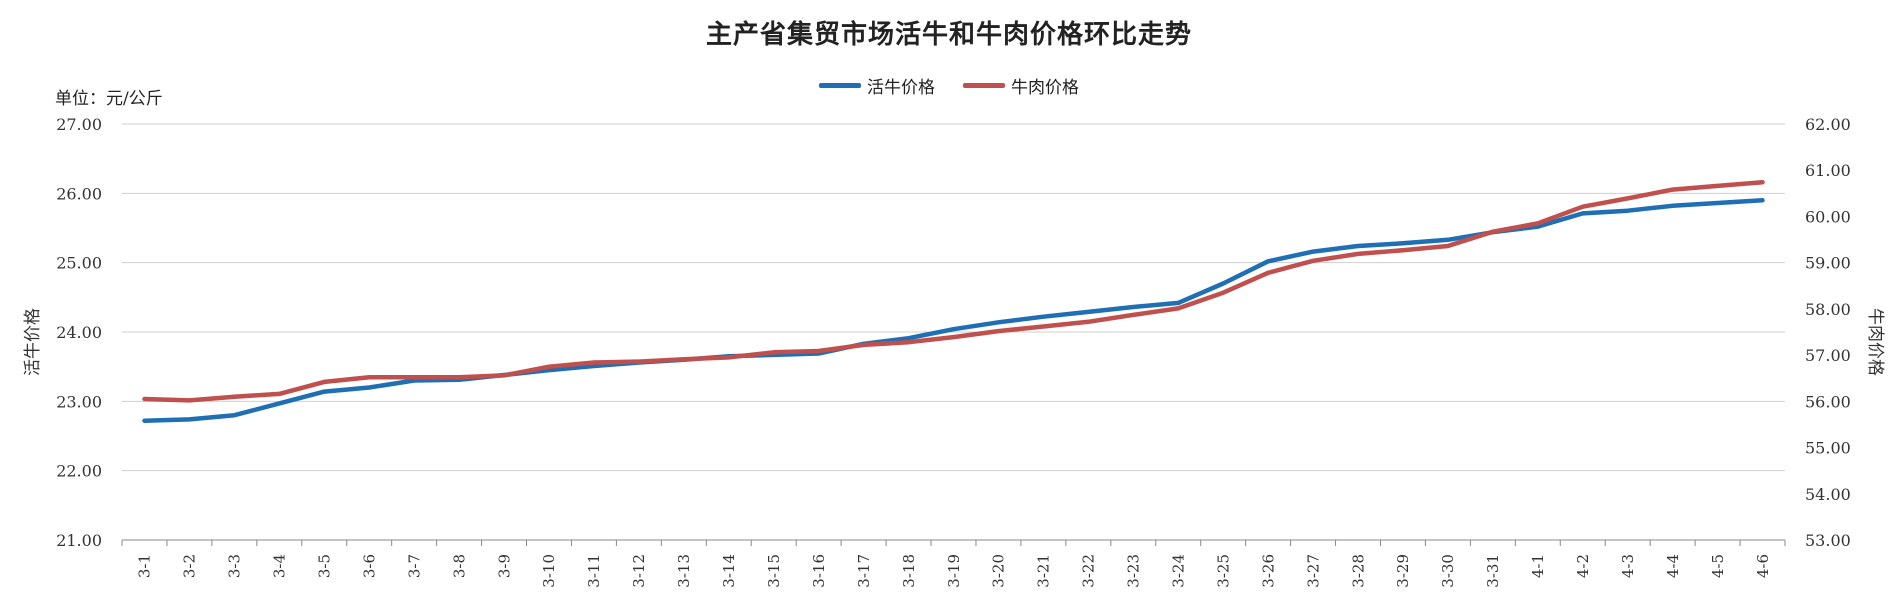  Describe the element at coordinates (549, 571) in the screenshot. I see `x-tick-label: 3-10` at that location.